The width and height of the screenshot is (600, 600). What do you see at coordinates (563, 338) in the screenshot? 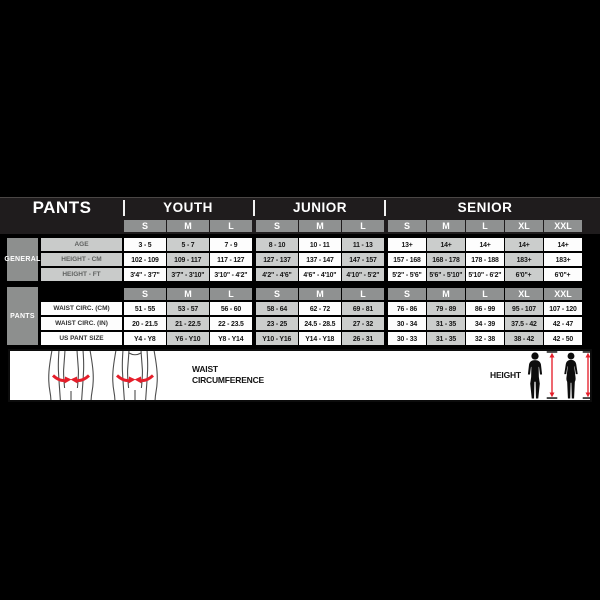
I see `data-cell: 42 - 50` at bounding box center [563, 338].